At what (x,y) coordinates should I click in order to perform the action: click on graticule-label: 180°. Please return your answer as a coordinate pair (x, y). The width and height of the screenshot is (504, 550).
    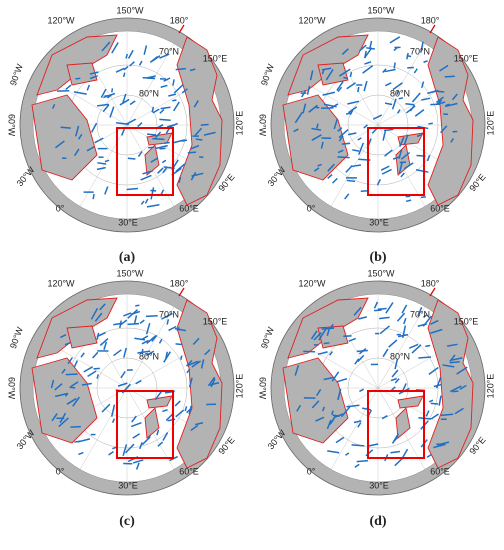
    Looking at the image, I should click on (430, 20).